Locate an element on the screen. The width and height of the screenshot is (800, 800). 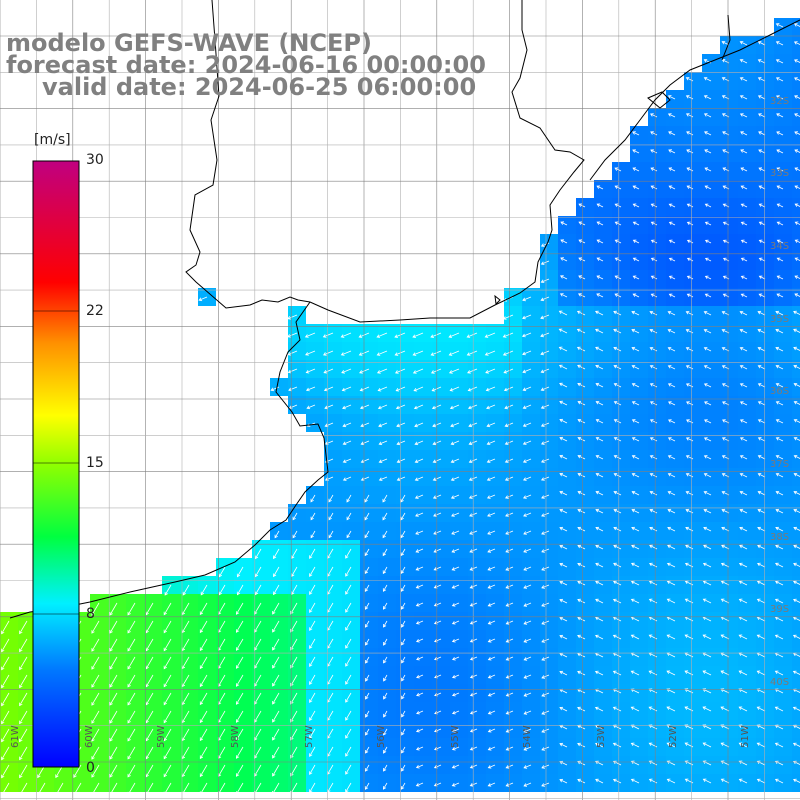
lat-label: 32S is located at coordinates (780, 101).